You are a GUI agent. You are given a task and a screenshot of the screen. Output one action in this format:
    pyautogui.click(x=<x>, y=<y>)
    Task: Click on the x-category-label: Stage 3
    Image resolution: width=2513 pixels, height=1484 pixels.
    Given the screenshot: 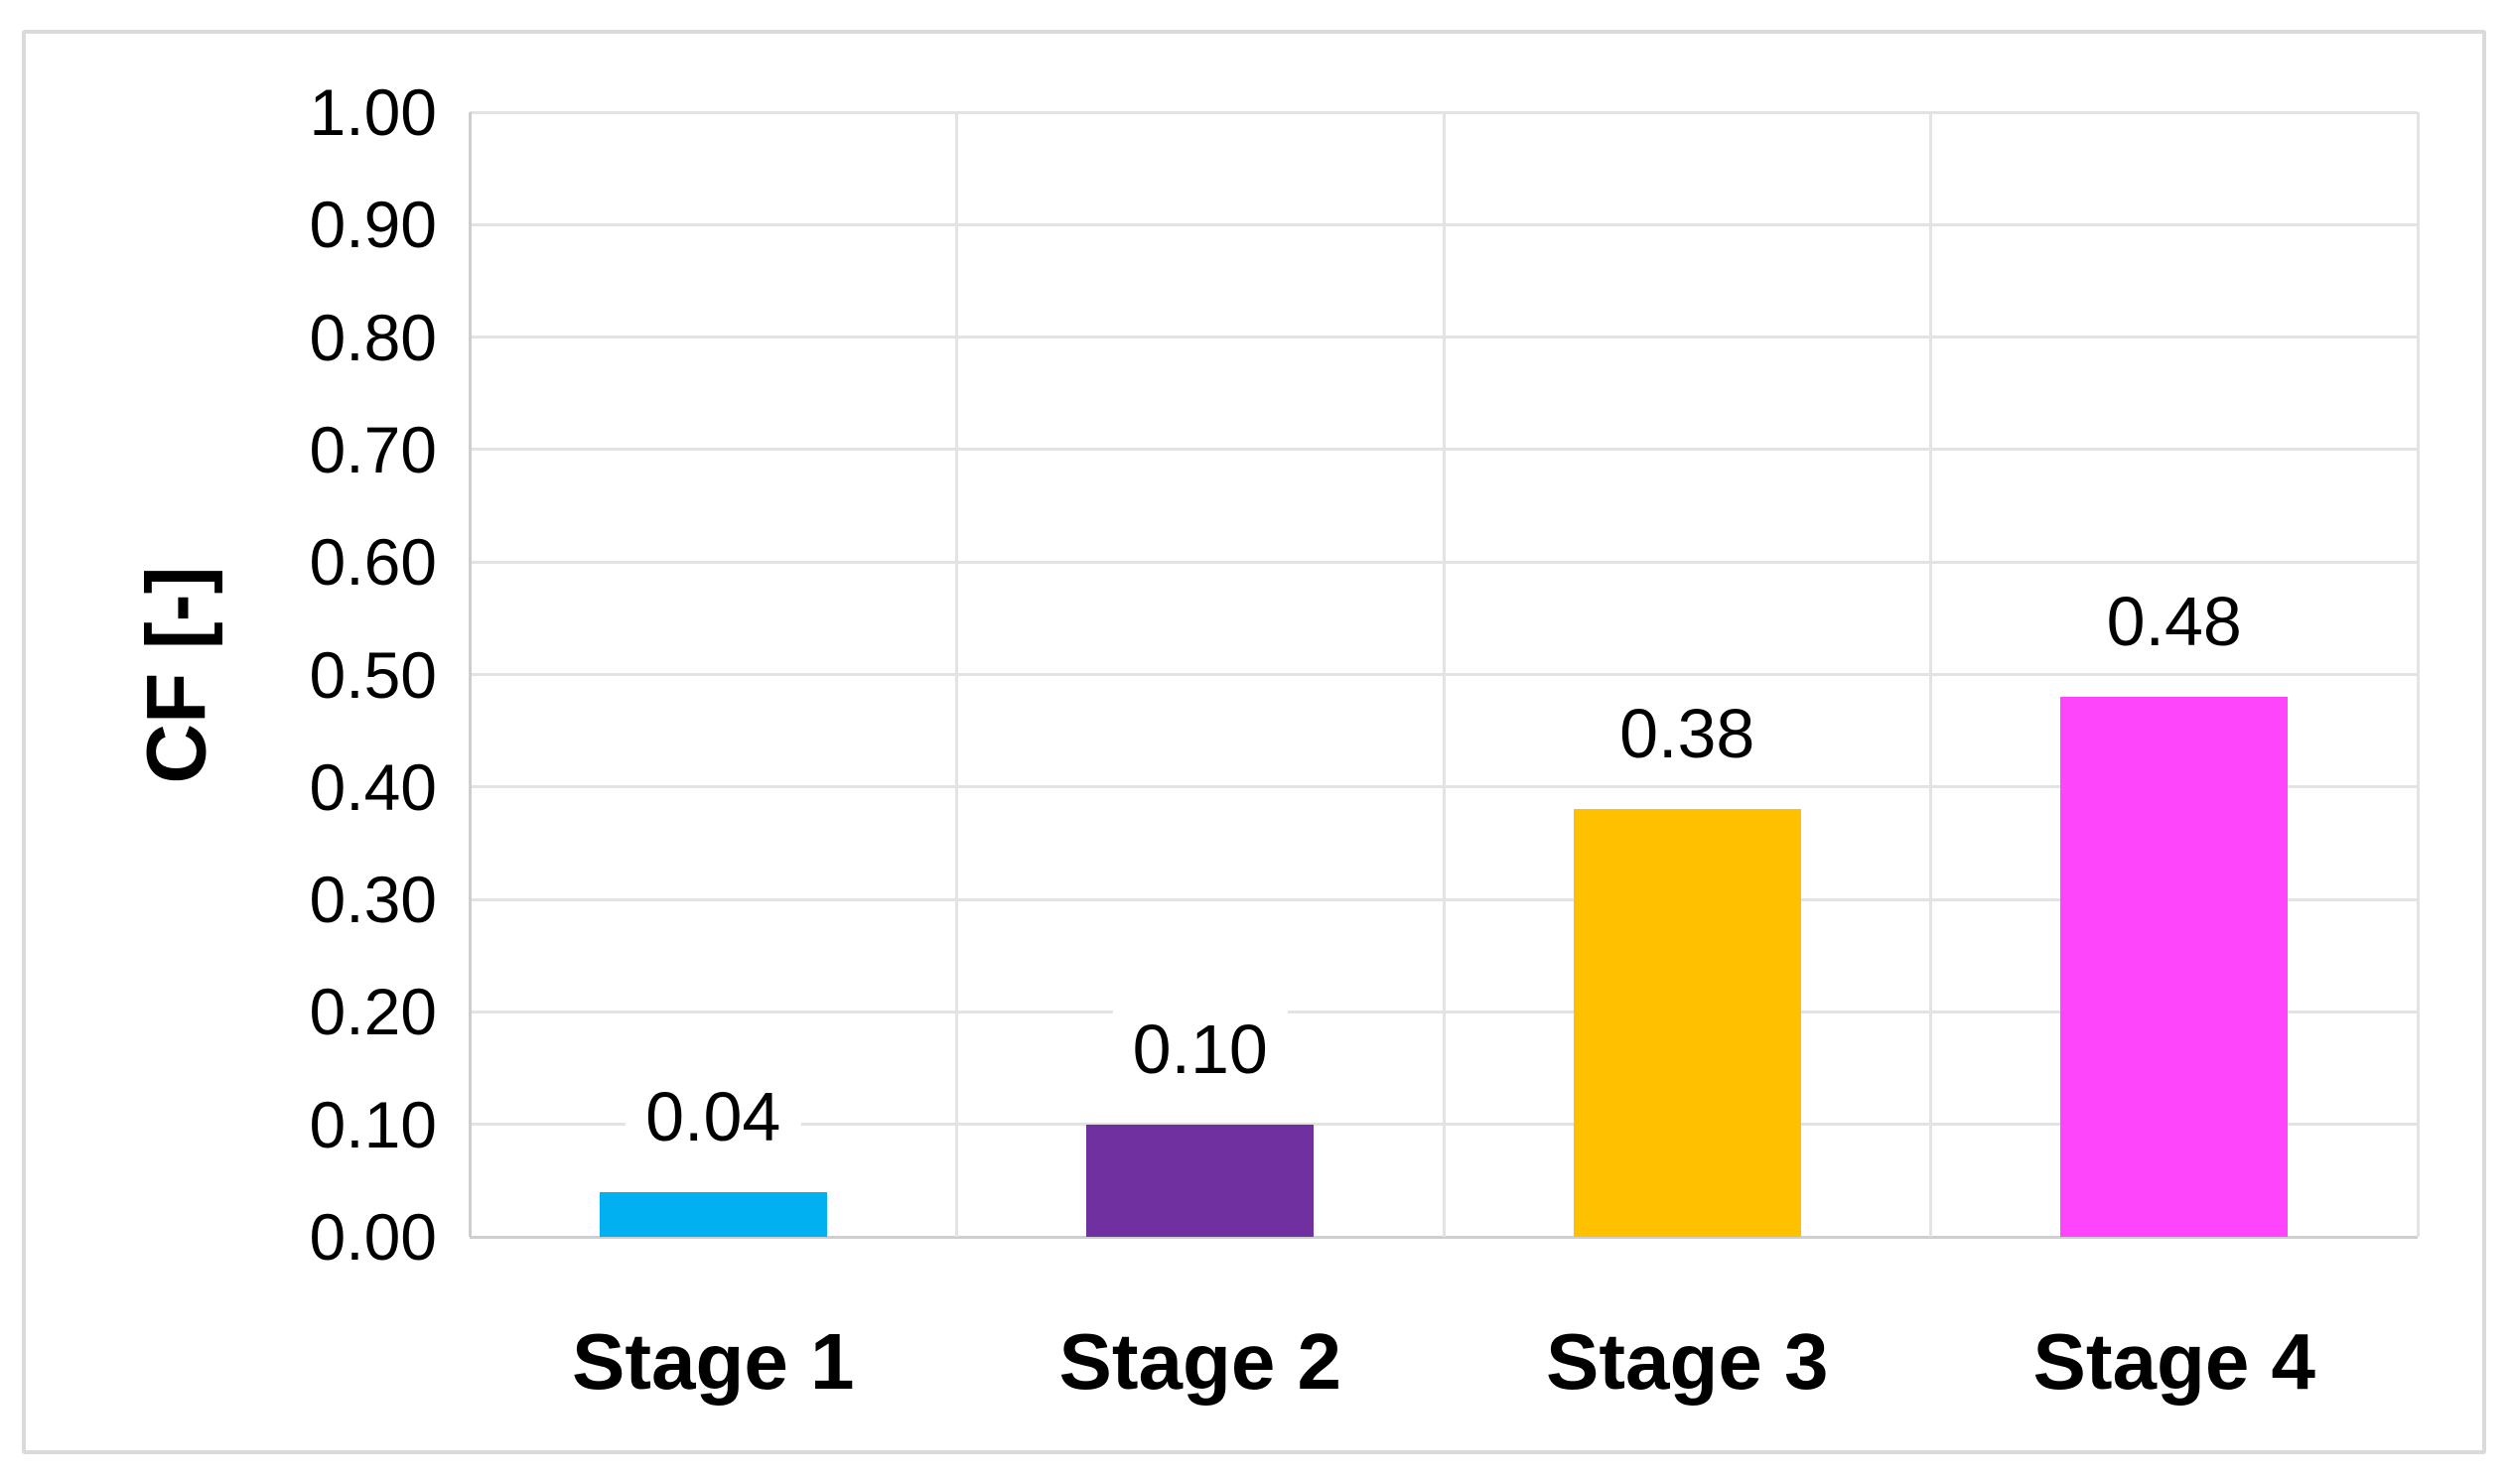 What is the action you would take?
    pyautogui.click(x=1687, y=1361)
    